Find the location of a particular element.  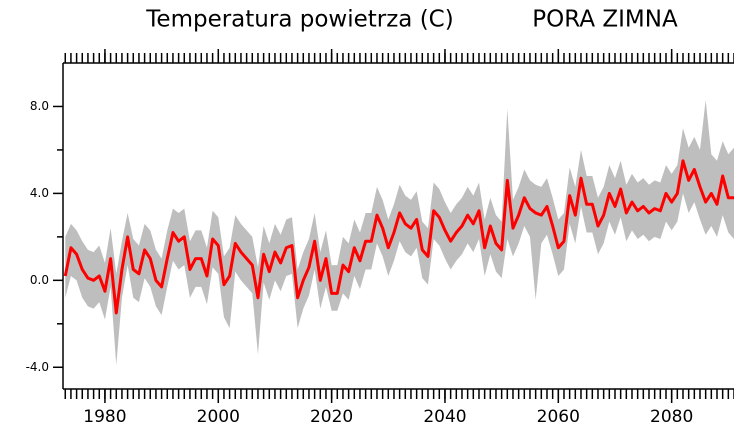

y-tick-label: 8.0 is located at coordinates (39, 106).